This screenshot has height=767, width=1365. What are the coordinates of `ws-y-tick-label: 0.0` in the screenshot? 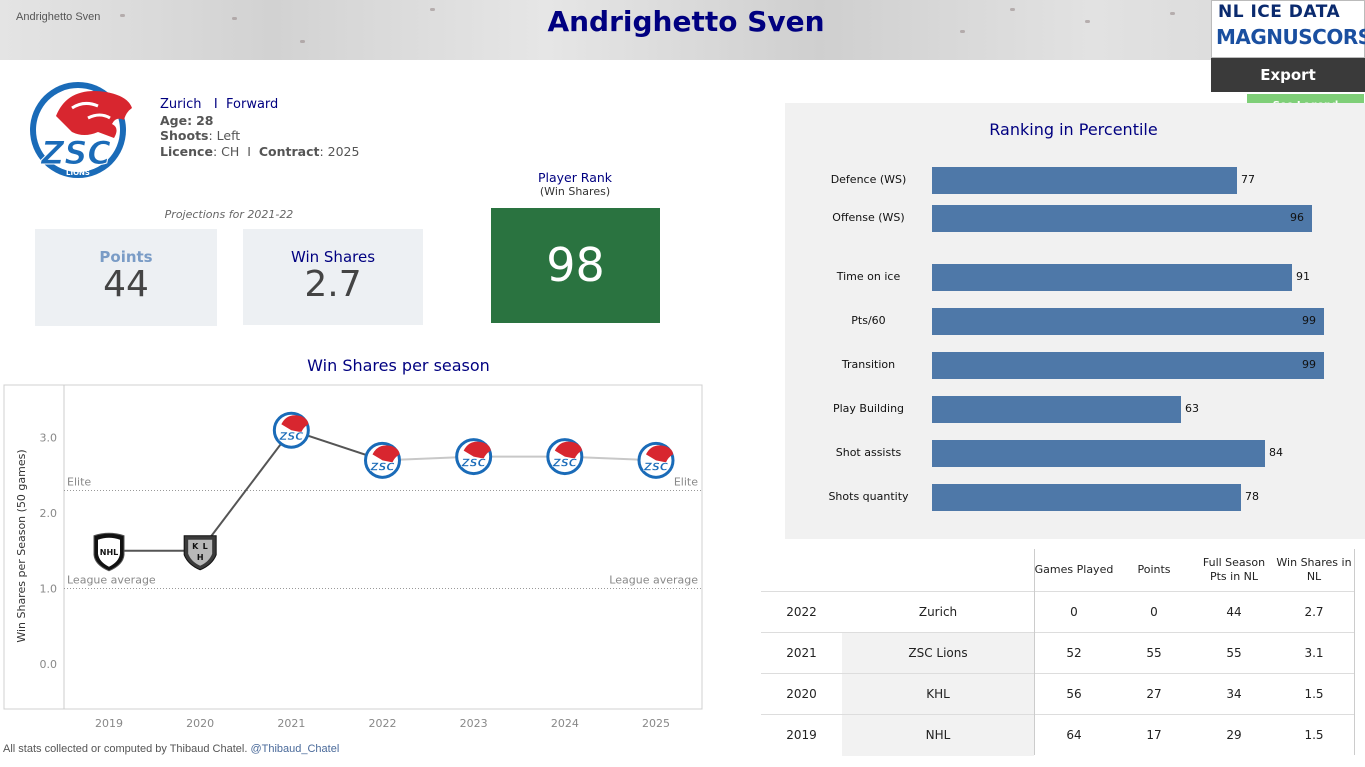 It's located at (49, 664).